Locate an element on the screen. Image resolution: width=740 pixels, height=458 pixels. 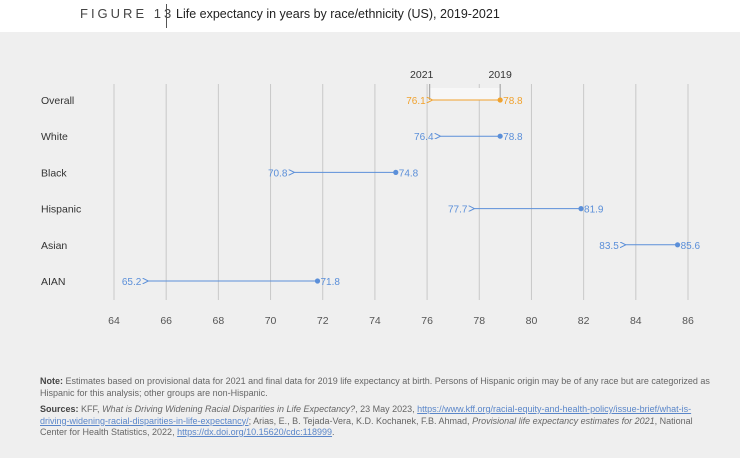
value-label-2019: 74.8 is located at coordinates (409, 173).